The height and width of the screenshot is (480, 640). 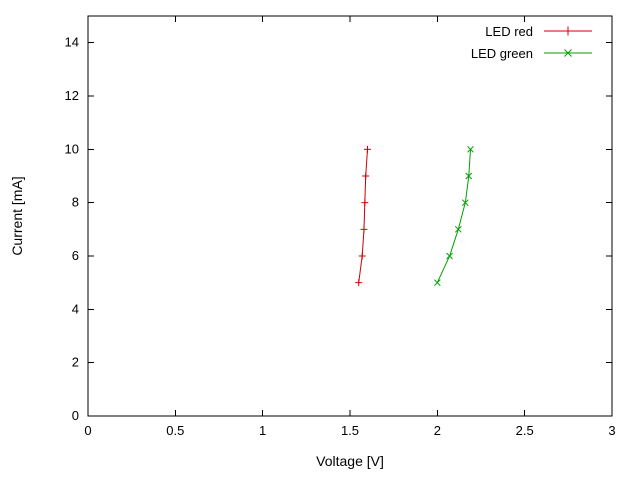 What do you see at coordinates (509, 31) in the screenshot?
I see `legend-label-led-red: LED red` at bounding box center [509, 31].